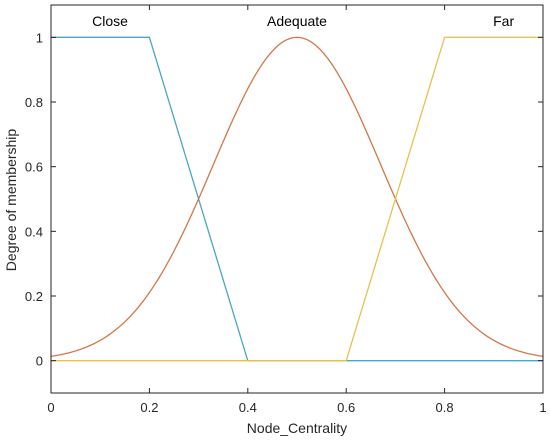 This screenshot has height=444, width=550. What do you see at coordinates (34, 102) in the screenshot?
I see `y-tick-label: 0.8` at bounding box center [34, 102].